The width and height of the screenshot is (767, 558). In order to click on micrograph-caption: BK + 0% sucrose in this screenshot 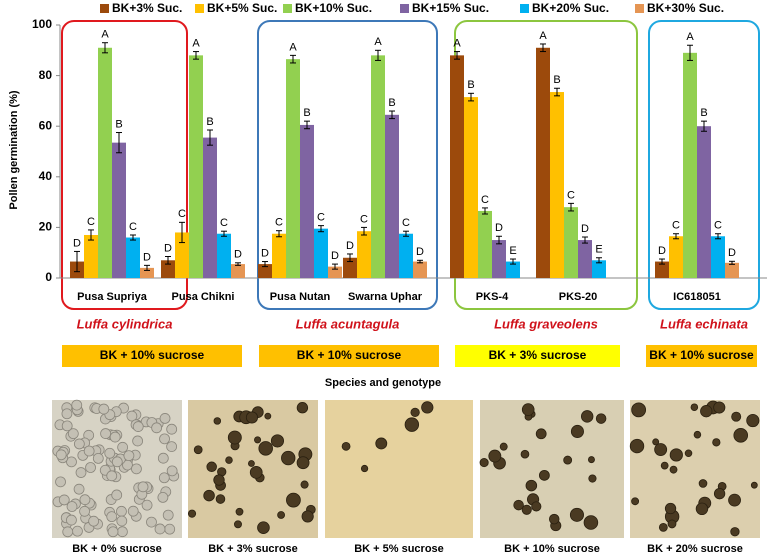, I will do `click(117, 549)`.